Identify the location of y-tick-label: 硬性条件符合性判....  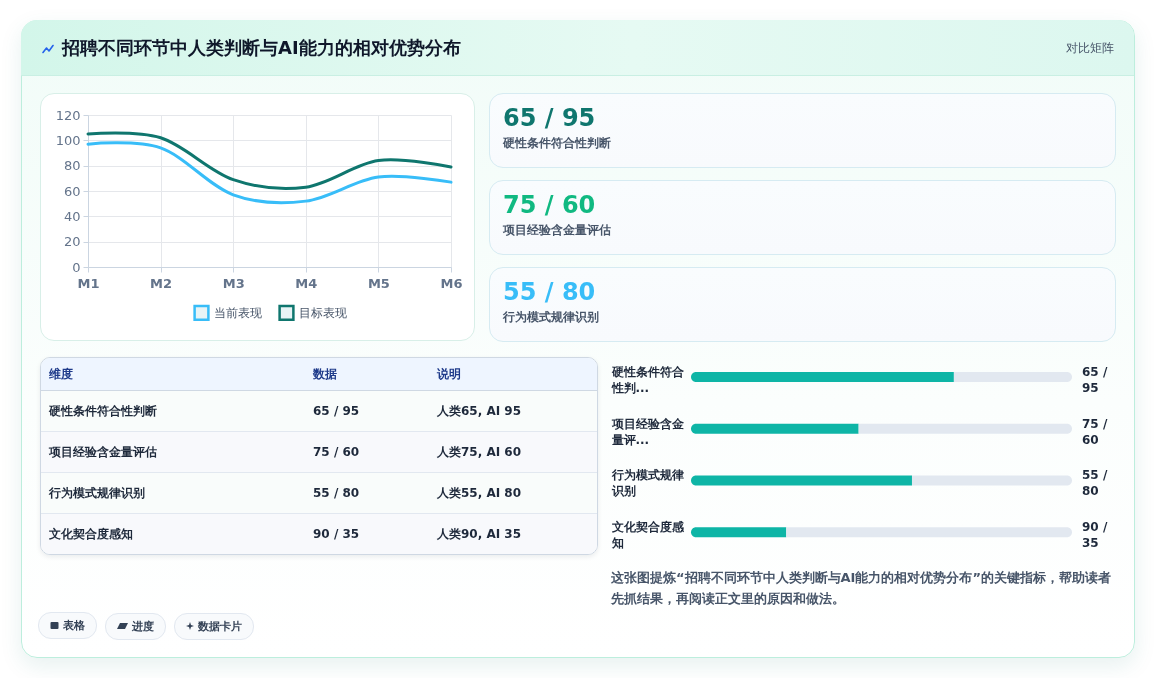
(647, 379).